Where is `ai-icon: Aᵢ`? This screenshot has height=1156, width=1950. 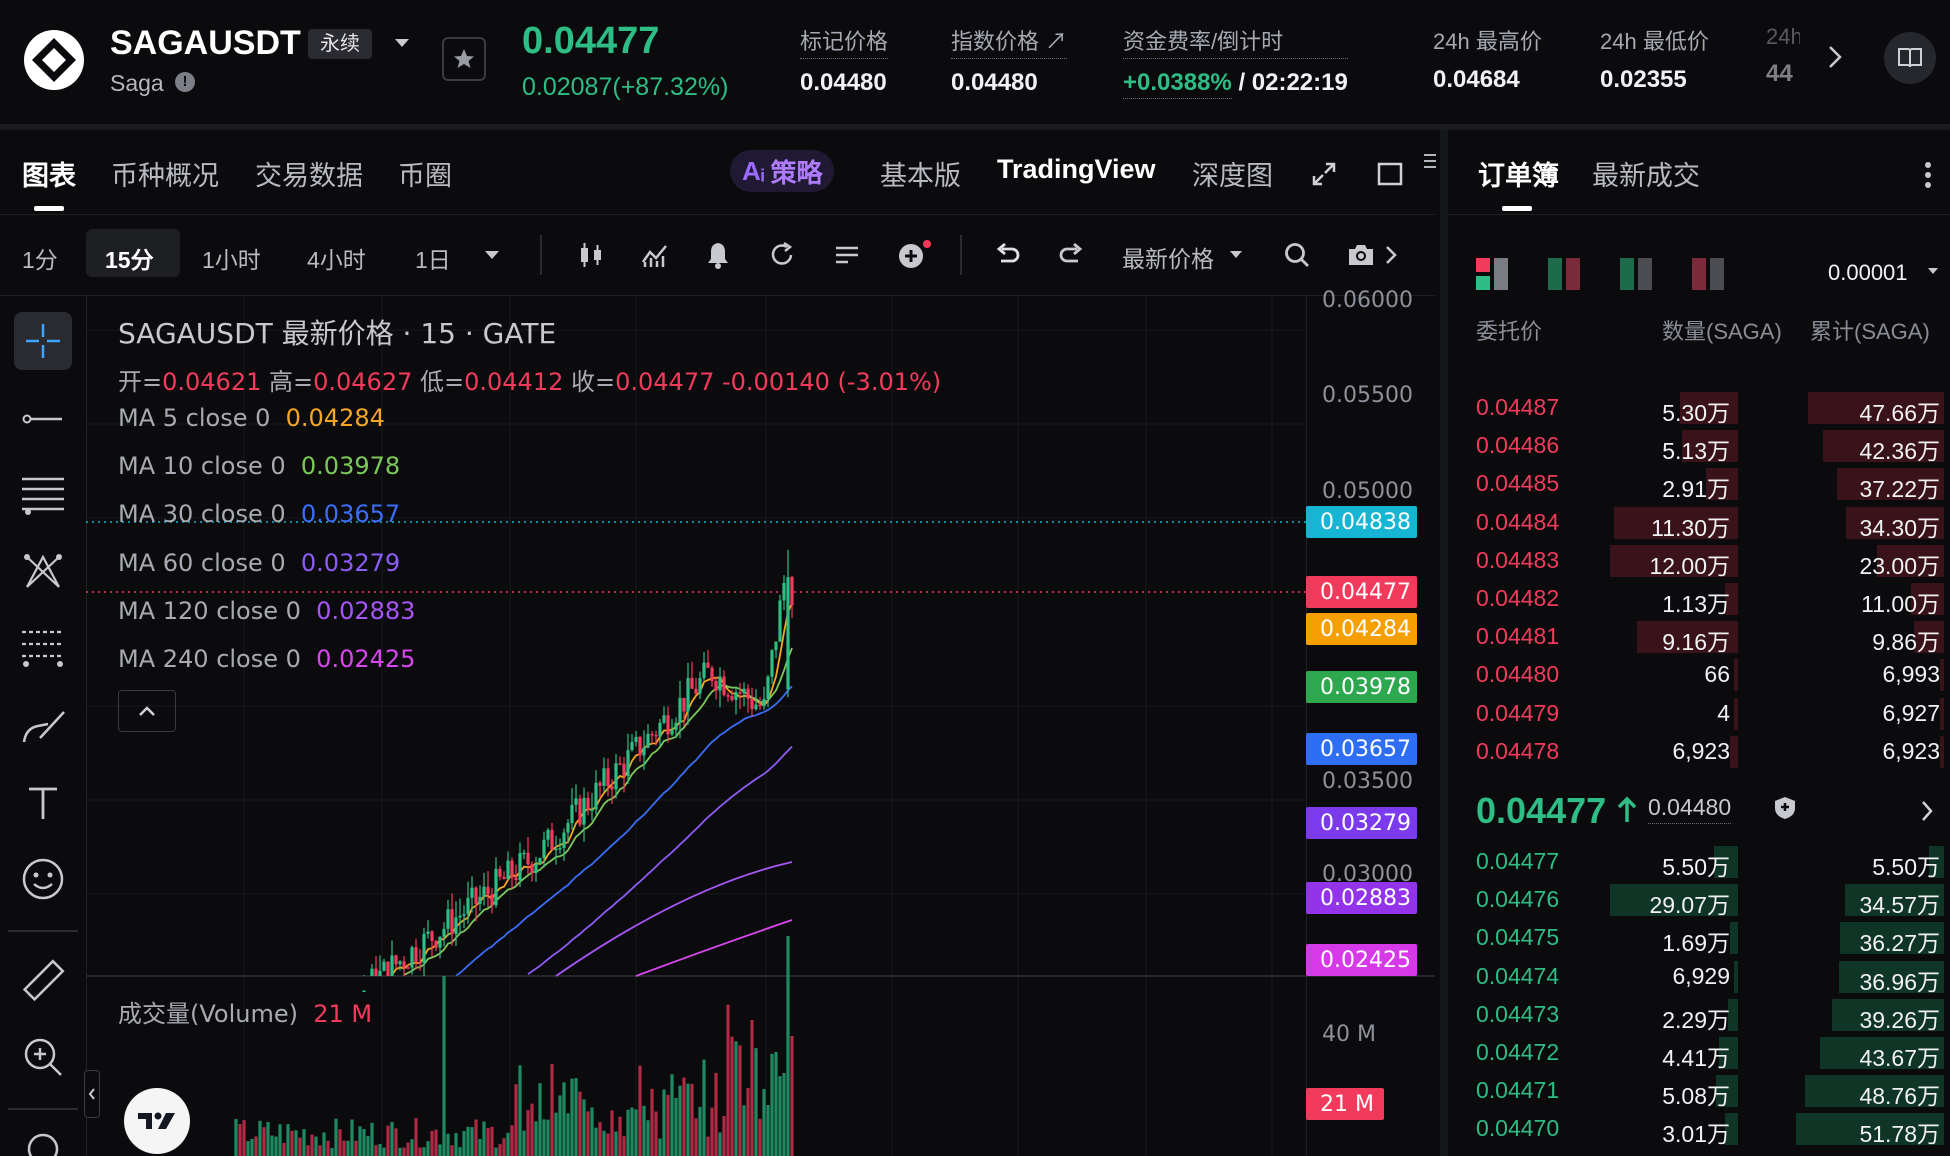 ai-icon: Aᵢ is located at coordinates (753, 170).